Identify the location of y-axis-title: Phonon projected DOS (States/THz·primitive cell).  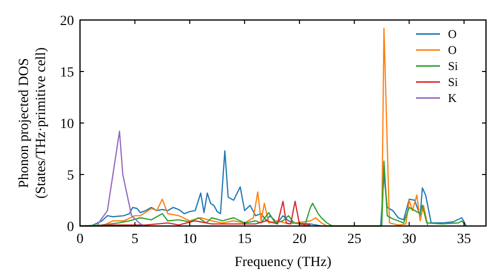
(33, 123).